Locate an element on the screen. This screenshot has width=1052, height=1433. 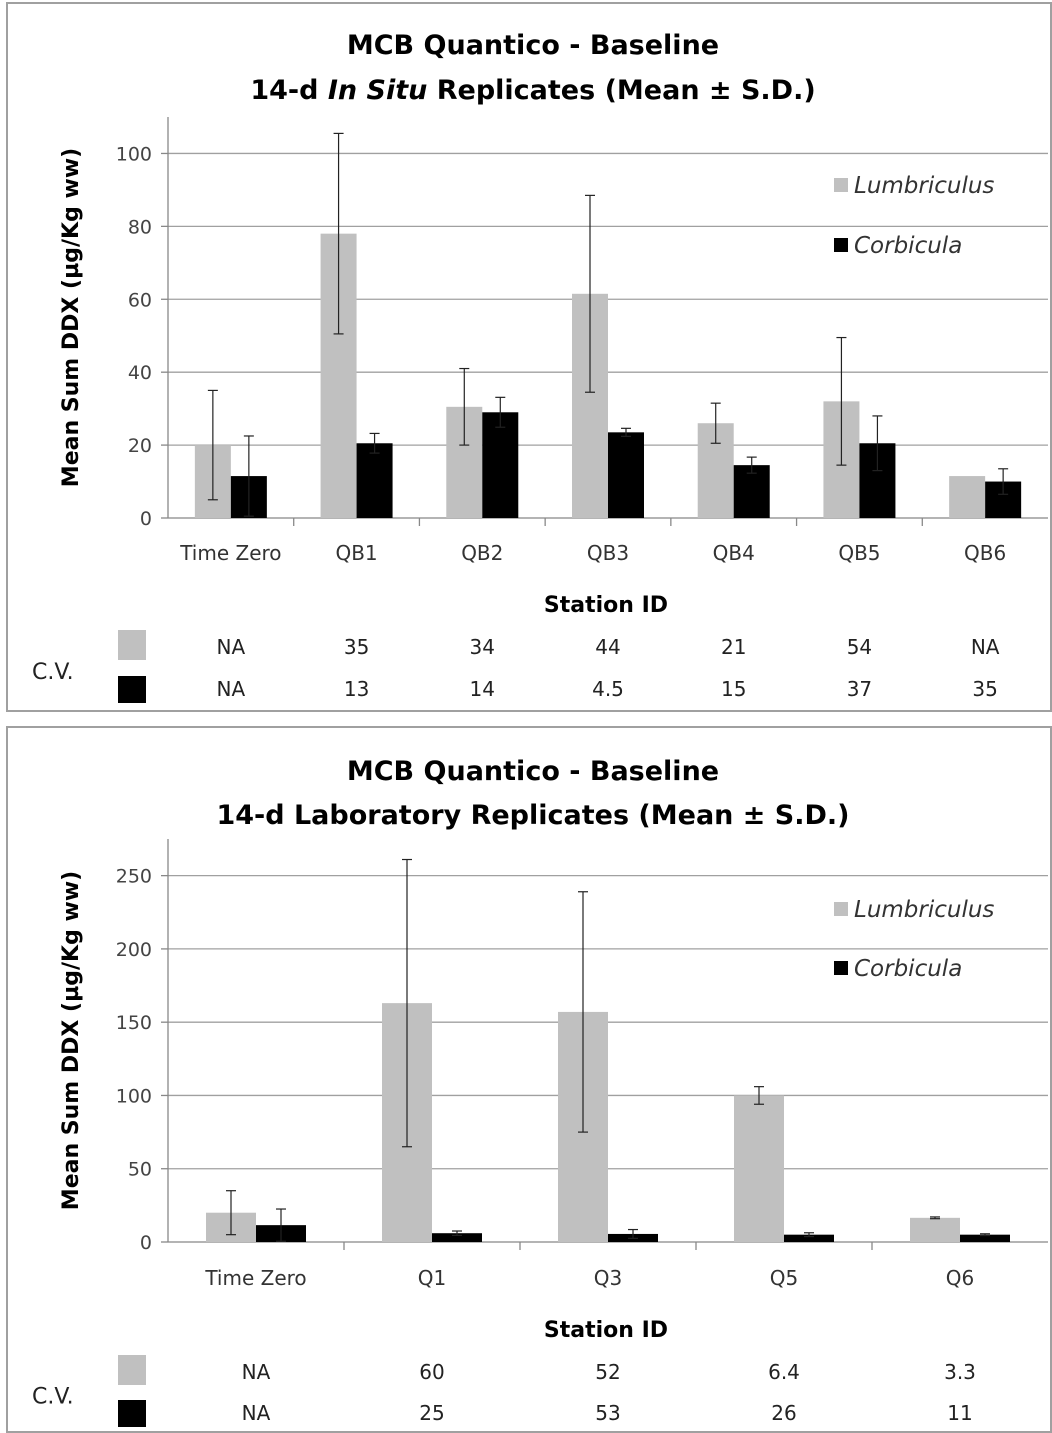
cv-value: 15 is located at coordinates (733, 689).